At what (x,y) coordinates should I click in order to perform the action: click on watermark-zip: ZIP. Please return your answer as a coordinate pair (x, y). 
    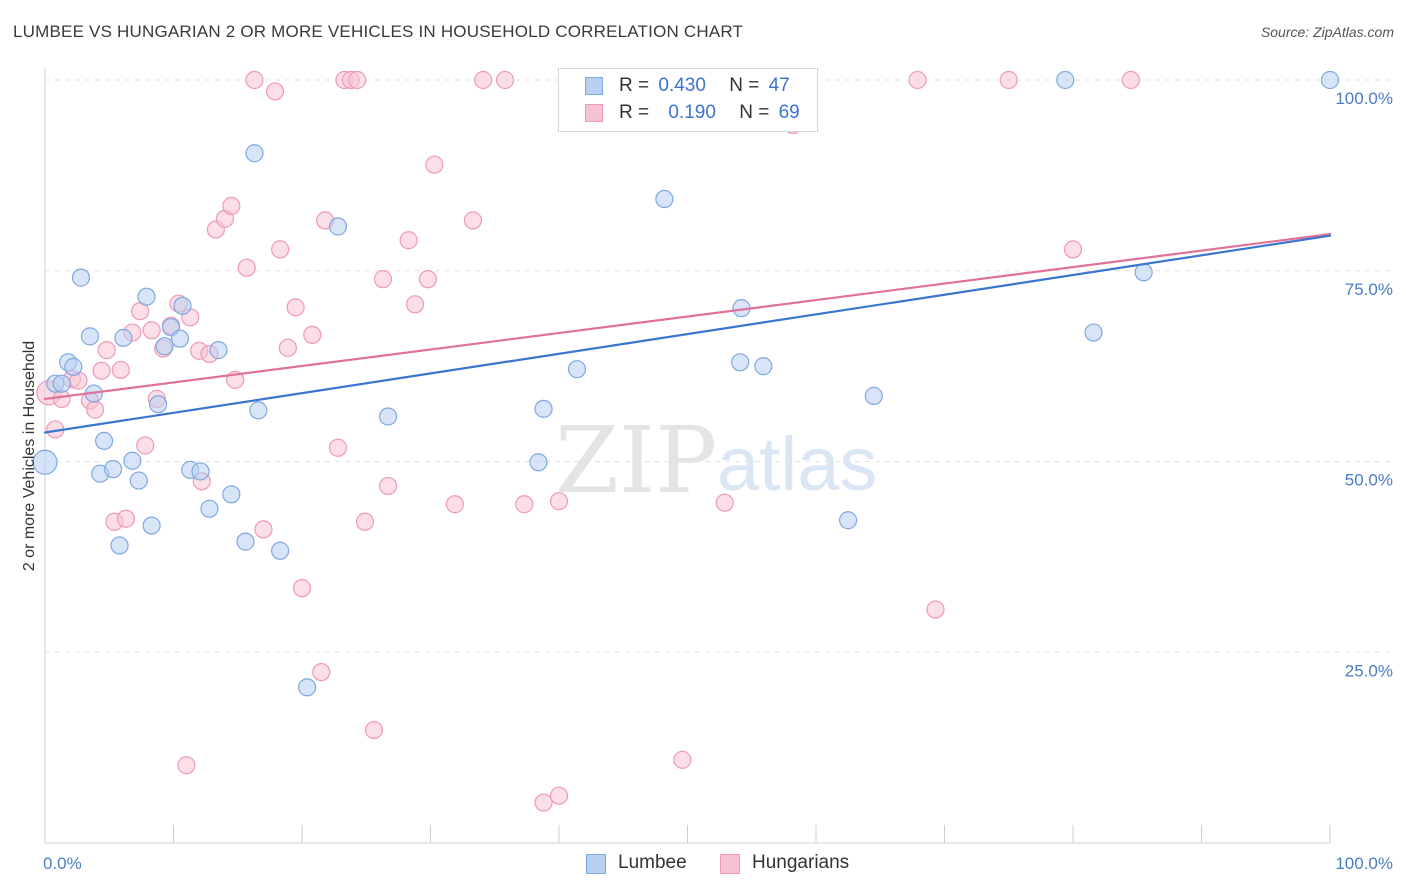
    Looking at the image, I should click on (636, 460).